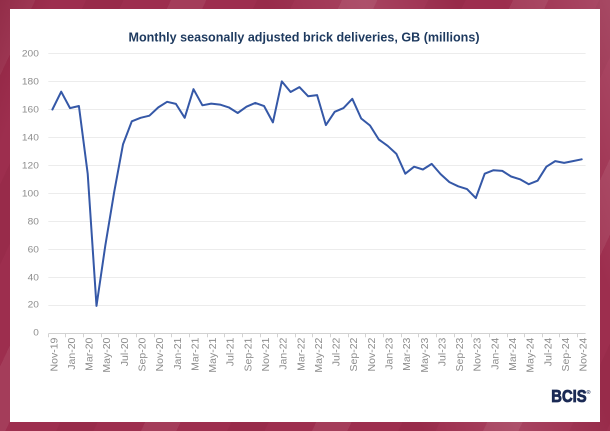 This screenshot has height=431, width=610. I want to click on svg-text: May-24, so click(531, 354).